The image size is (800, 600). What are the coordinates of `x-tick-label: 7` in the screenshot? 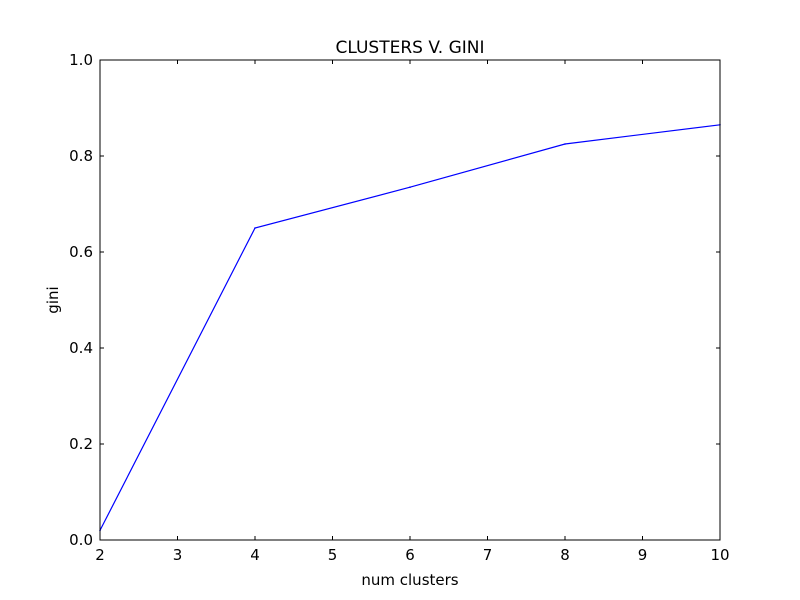 It's located at (488, 555).